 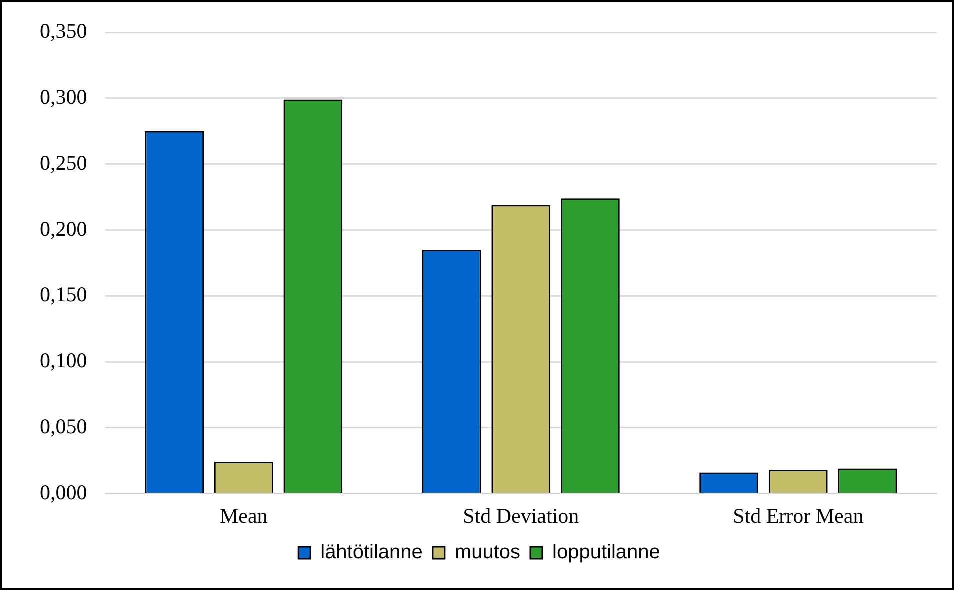 I want to click on y-tick-label: 0,100, so click(x=64, y=360).